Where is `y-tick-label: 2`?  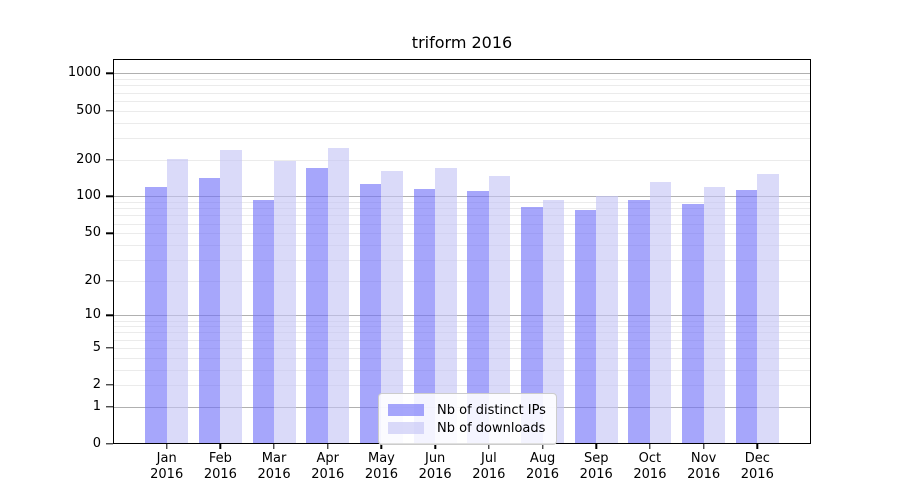
y-tick-label: 2 is located at coordinates (96, 385).